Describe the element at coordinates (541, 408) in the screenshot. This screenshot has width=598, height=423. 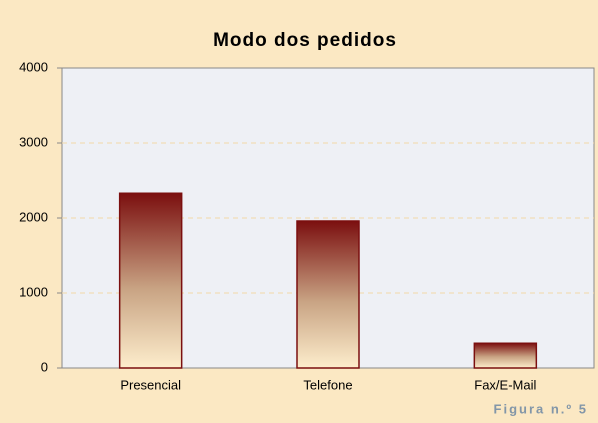
I see `caption: Figura n.º 5` at that location.